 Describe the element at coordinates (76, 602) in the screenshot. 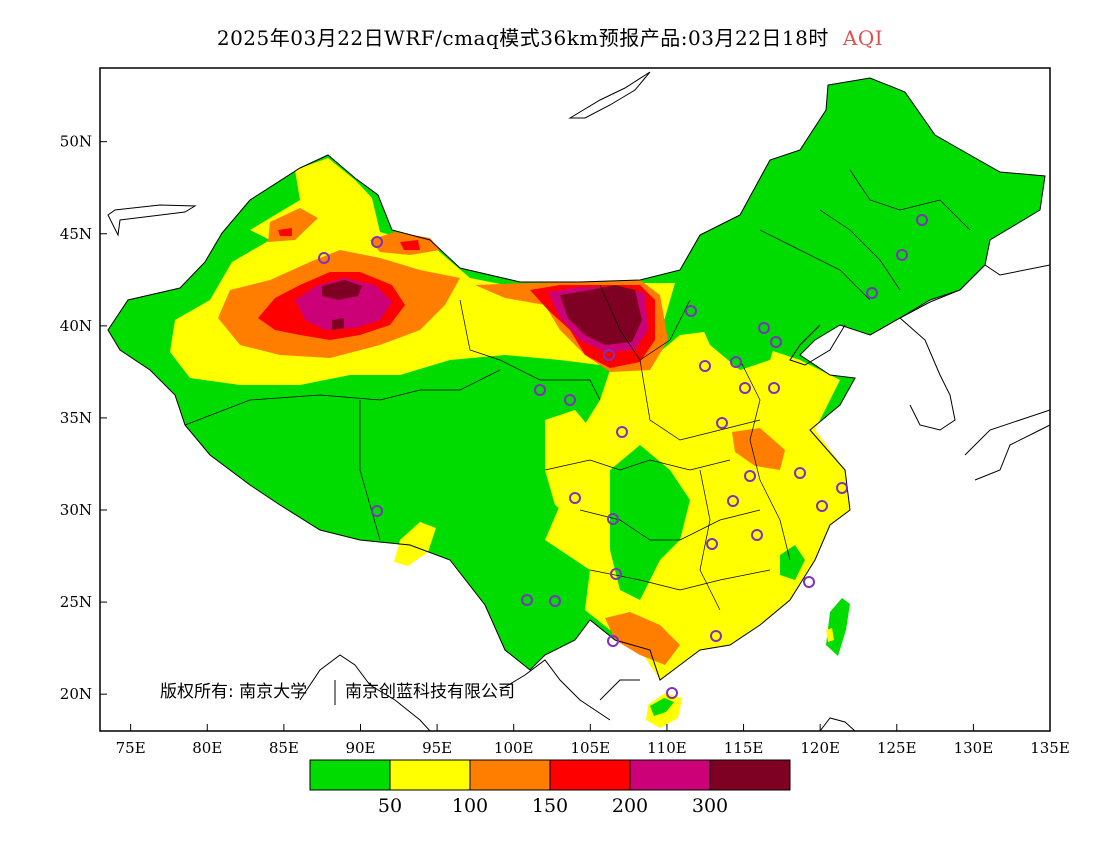

I see `y-tick-label: 25N` at that location.